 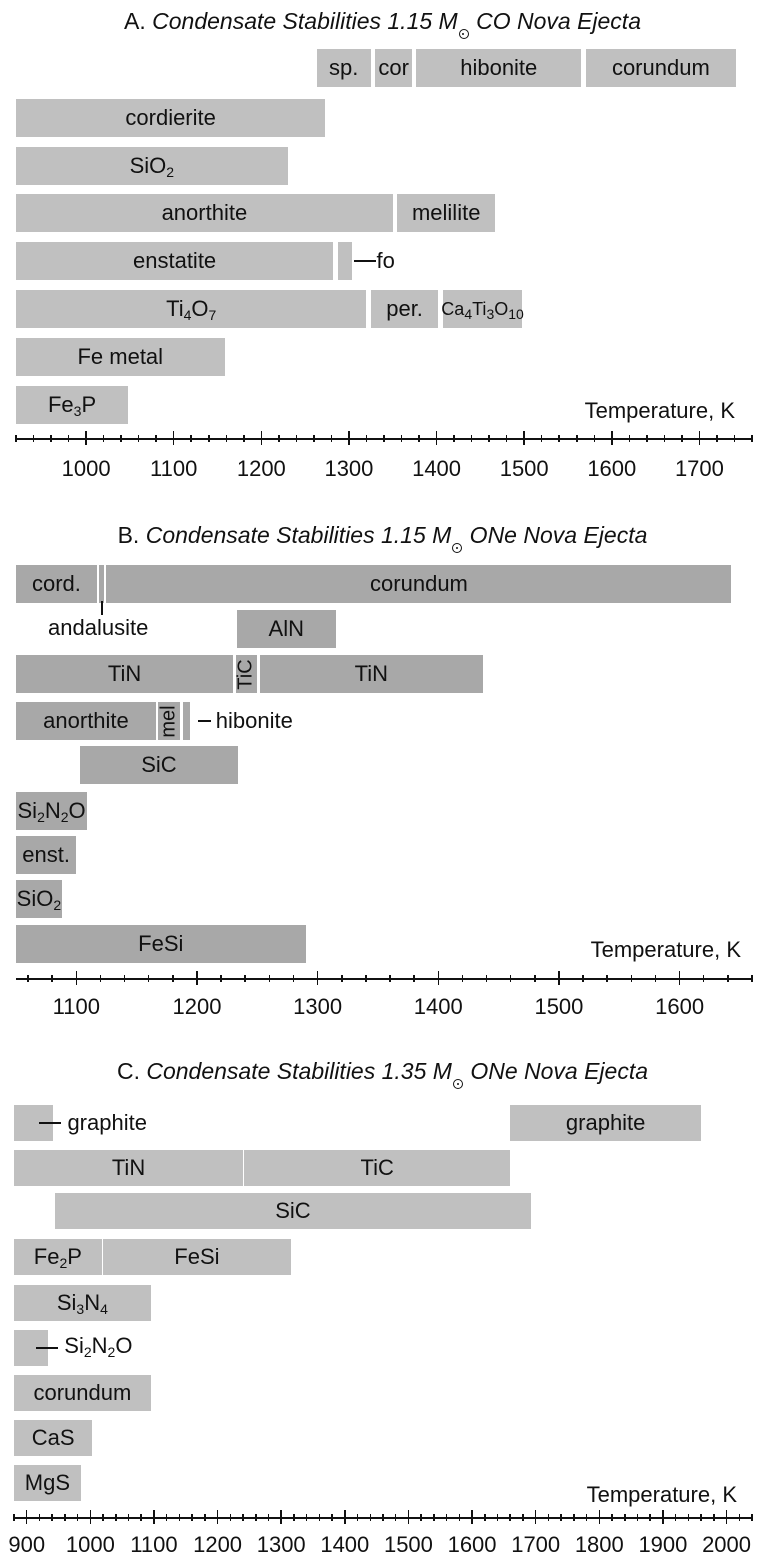 What do you see at coordinates (384, 979) in the screenshot?
I see `x-axis-line` at bounding box center [384, 979].